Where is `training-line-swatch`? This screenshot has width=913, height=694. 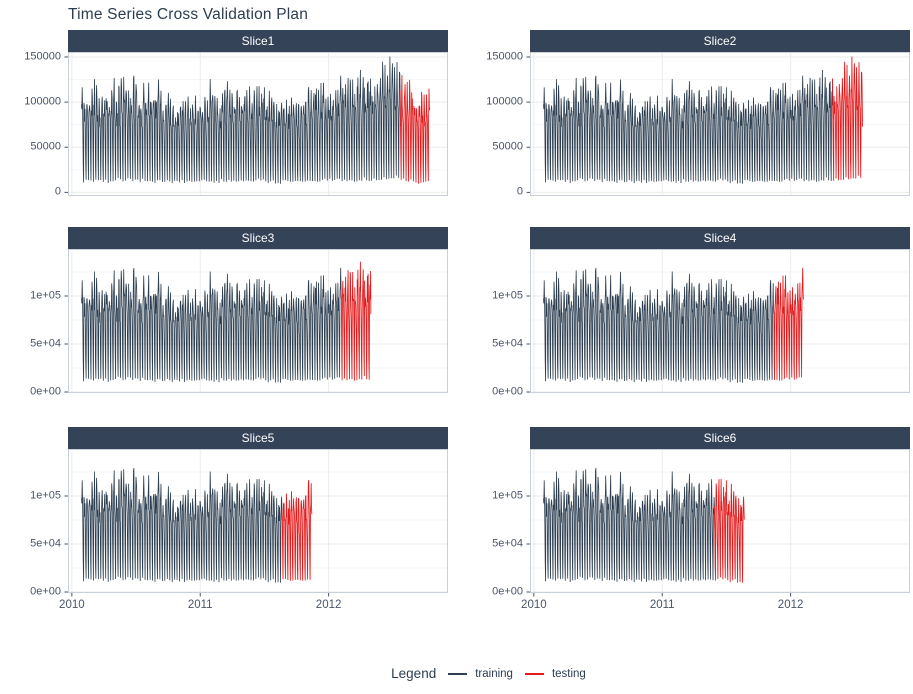
training-line-swatch is located at coordinates (458, 673).